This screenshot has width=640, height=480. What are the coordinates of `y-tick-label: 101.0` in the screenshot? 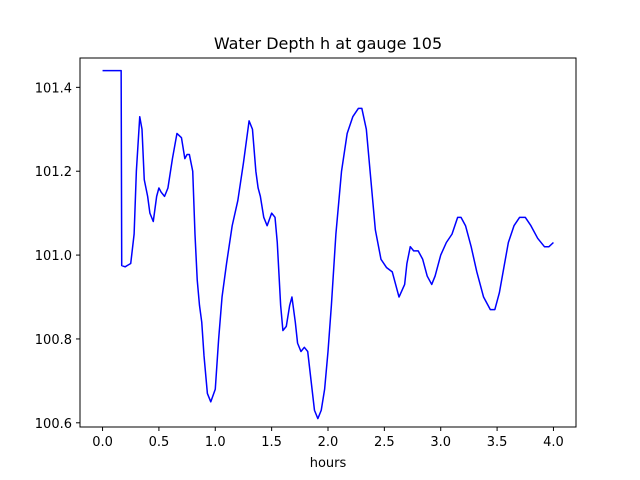 It's located at (53, 256).